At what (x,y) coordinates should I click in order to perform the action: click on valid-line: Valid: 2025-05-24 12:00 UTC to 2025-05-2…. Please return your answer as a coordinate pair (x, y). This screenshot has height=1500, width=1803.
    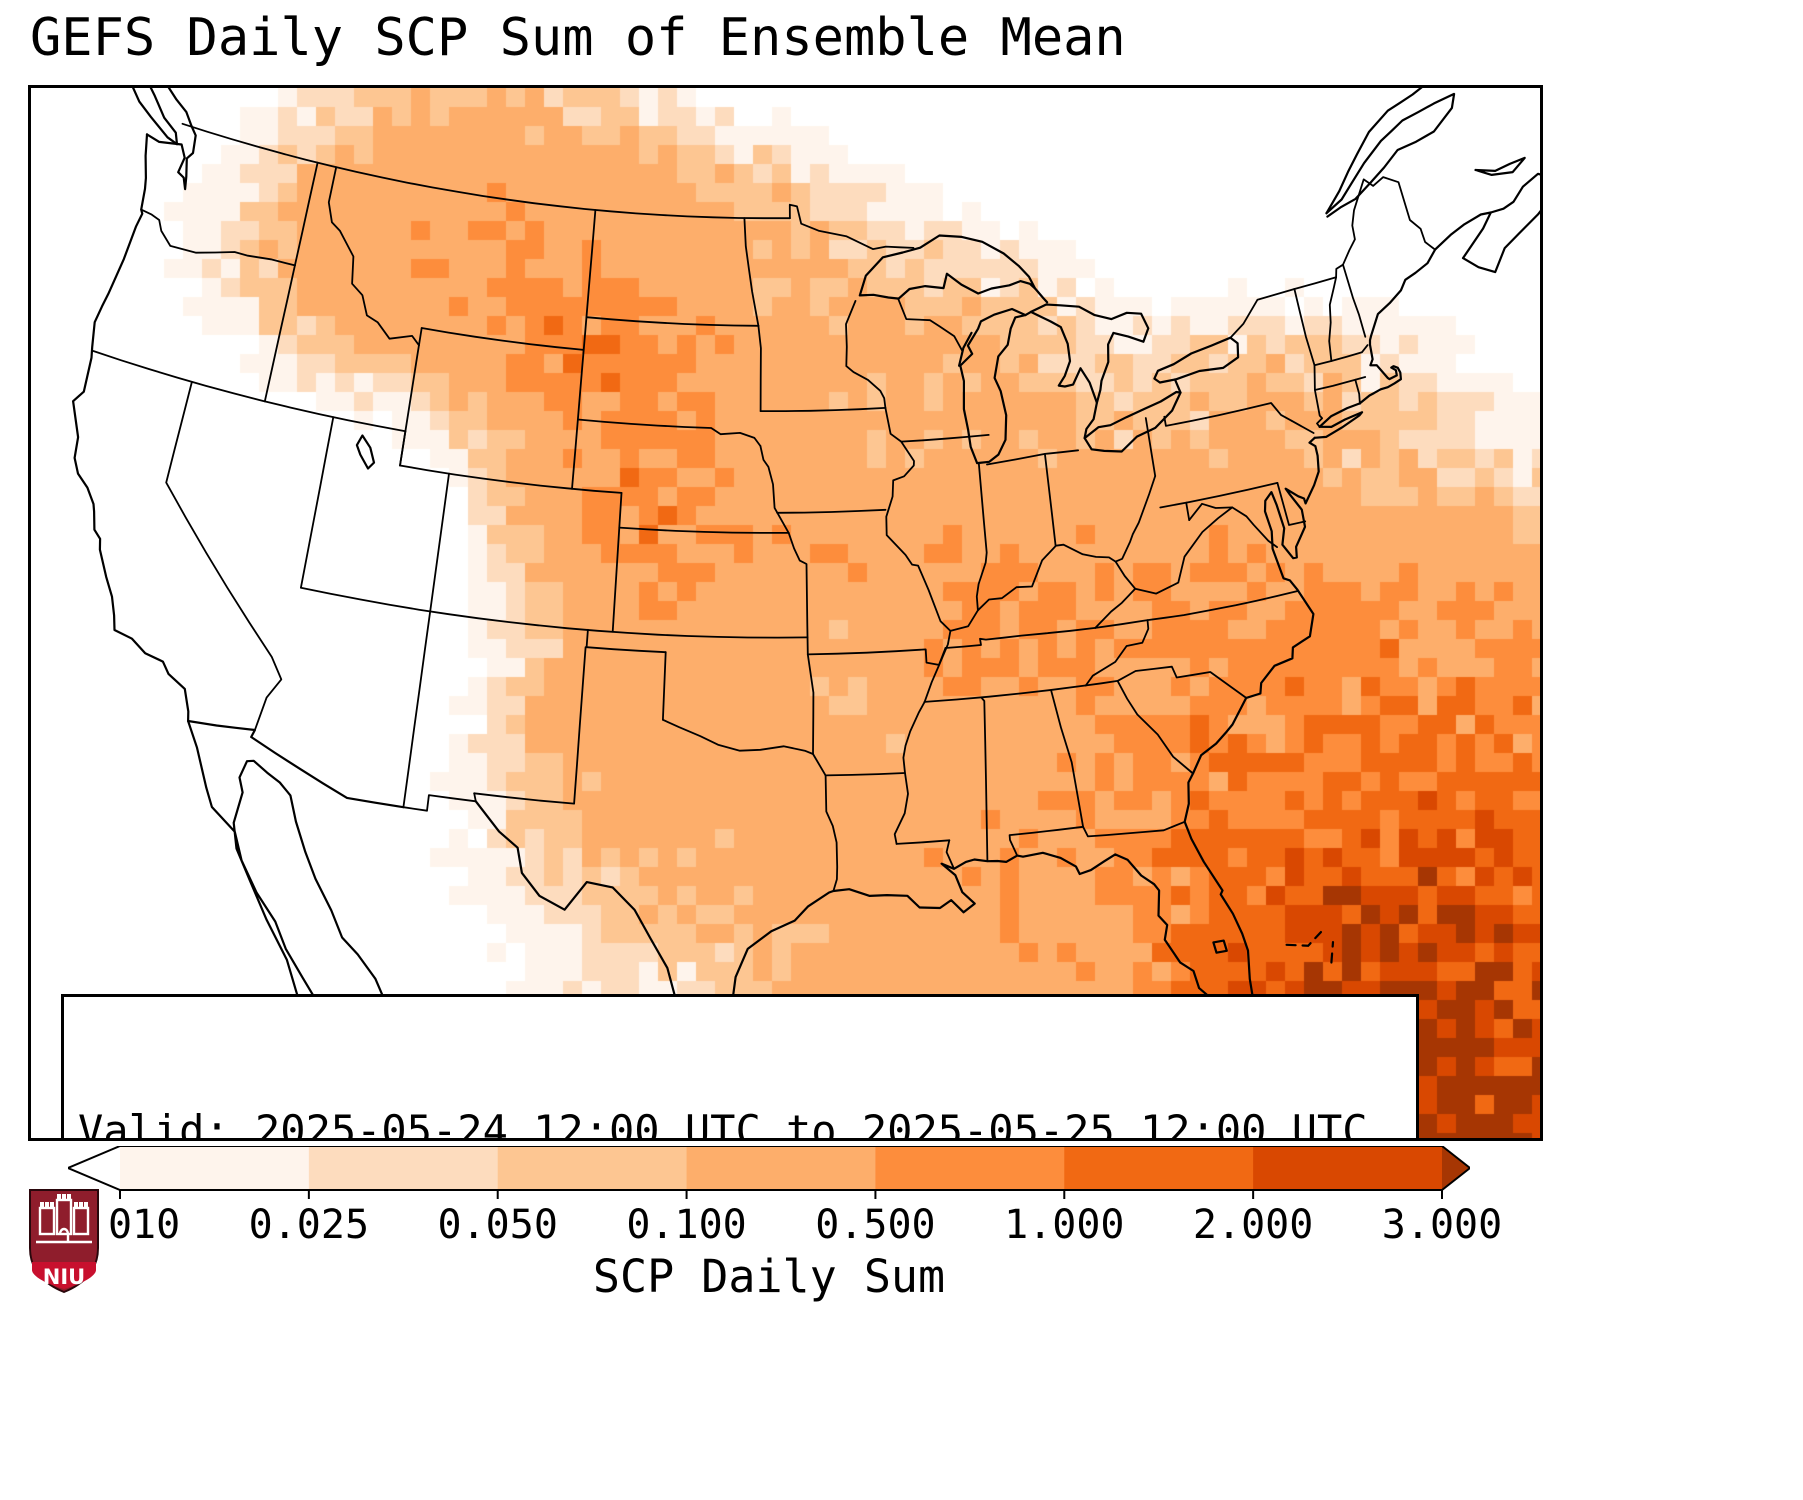
    Looking at the image, I should click on (723, 1123).